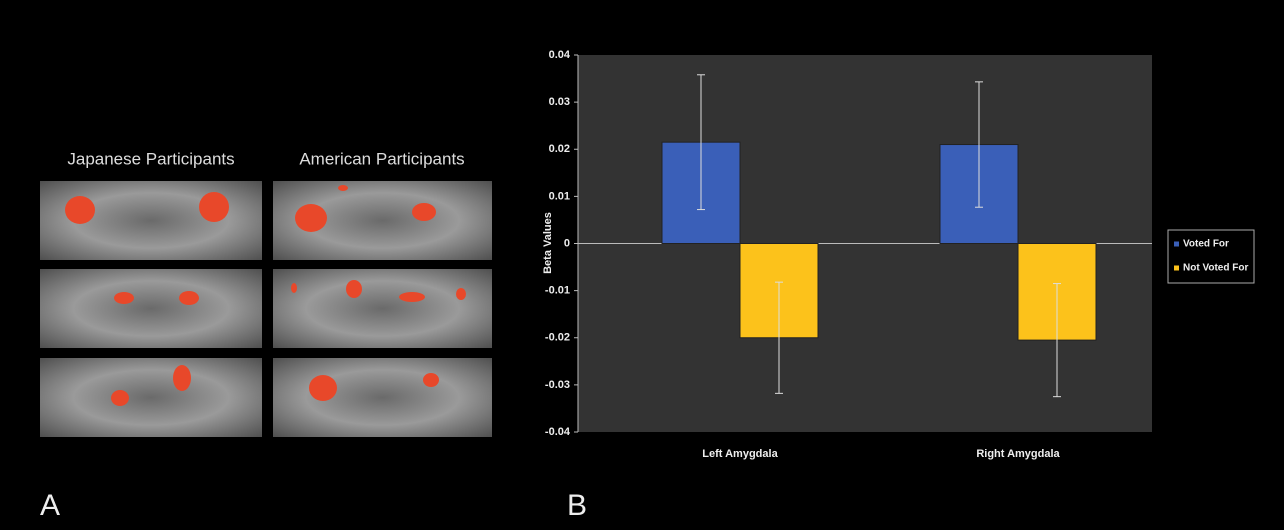 The width and height of the screenshot is (1284, 530). I want to click on panel-label: A, so click(50, 505).